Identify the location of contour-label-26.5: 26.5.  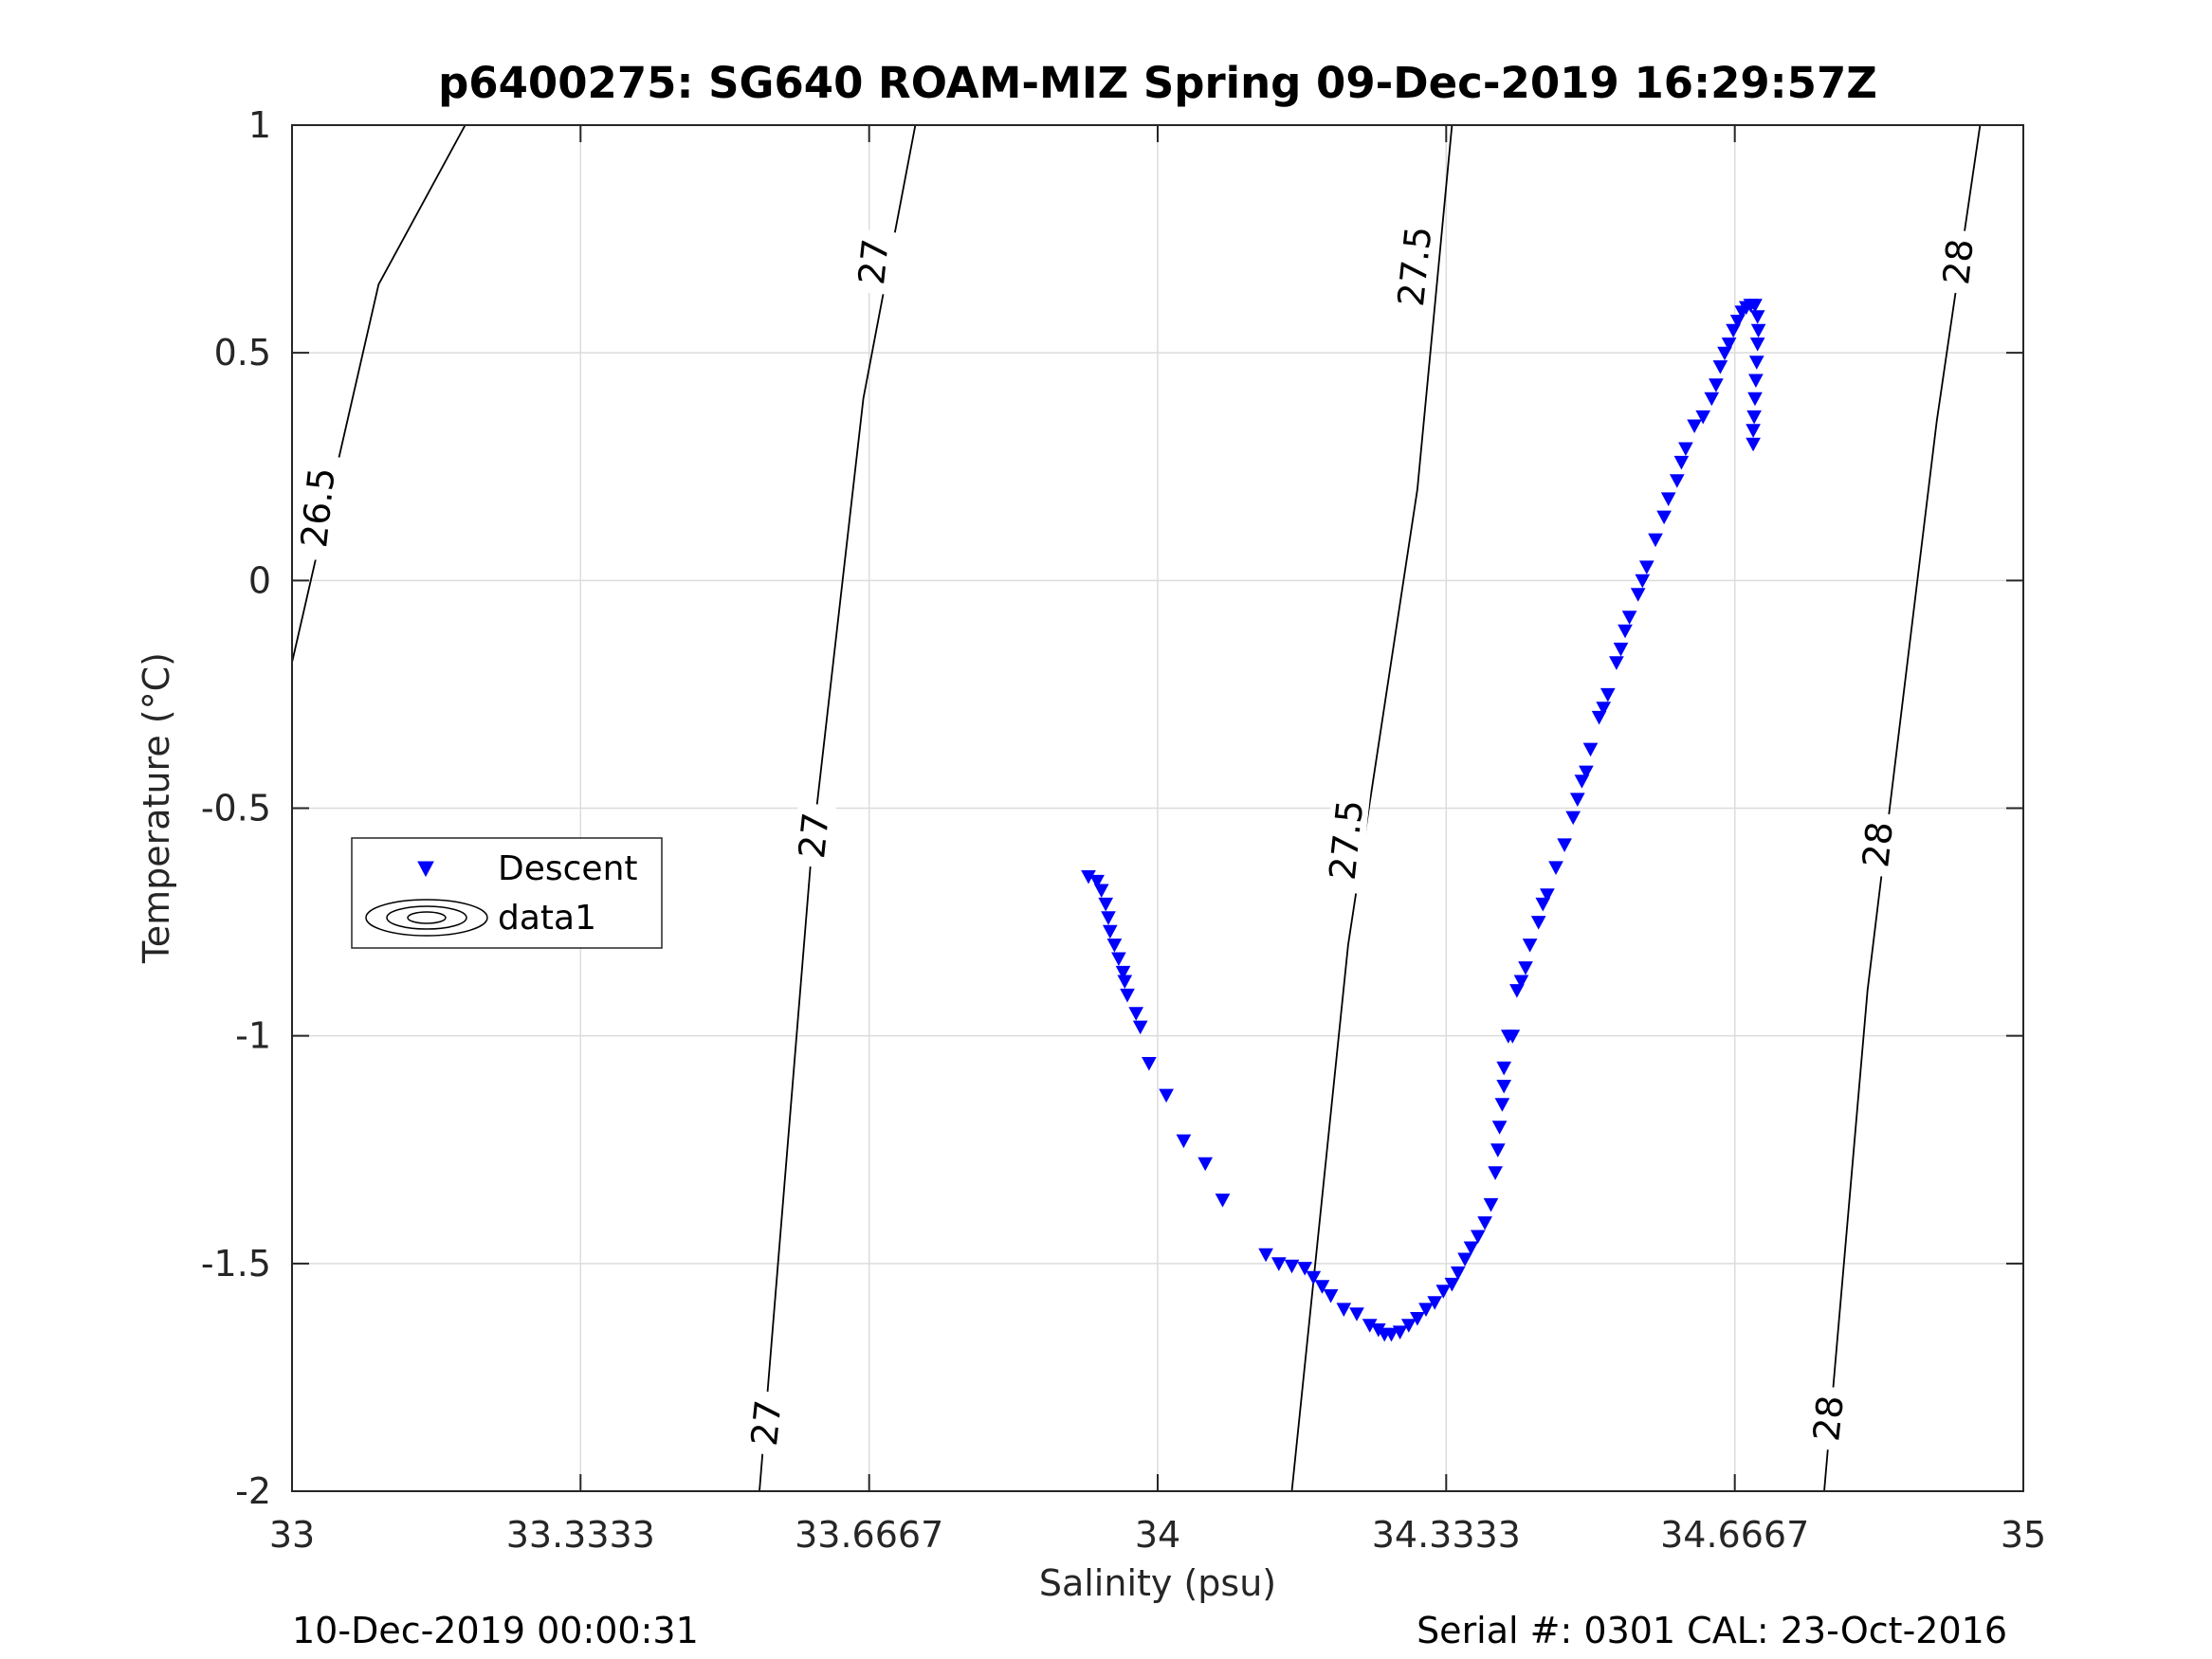
(318, 507).